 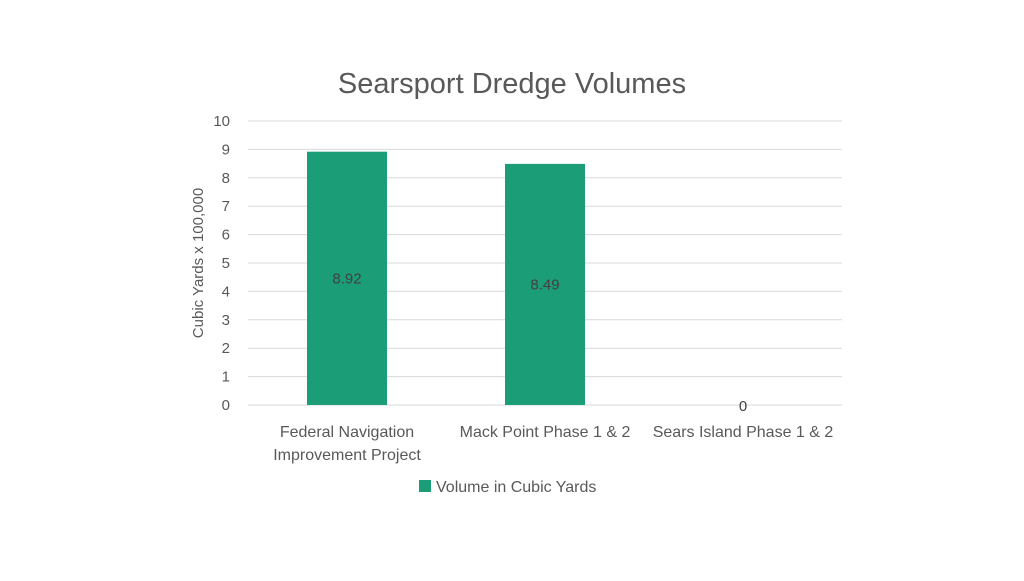 I want to click on y-axis-ticks: 0 1 2 3 4 5 6 7 8 9 10, so click(x=221, y=263).